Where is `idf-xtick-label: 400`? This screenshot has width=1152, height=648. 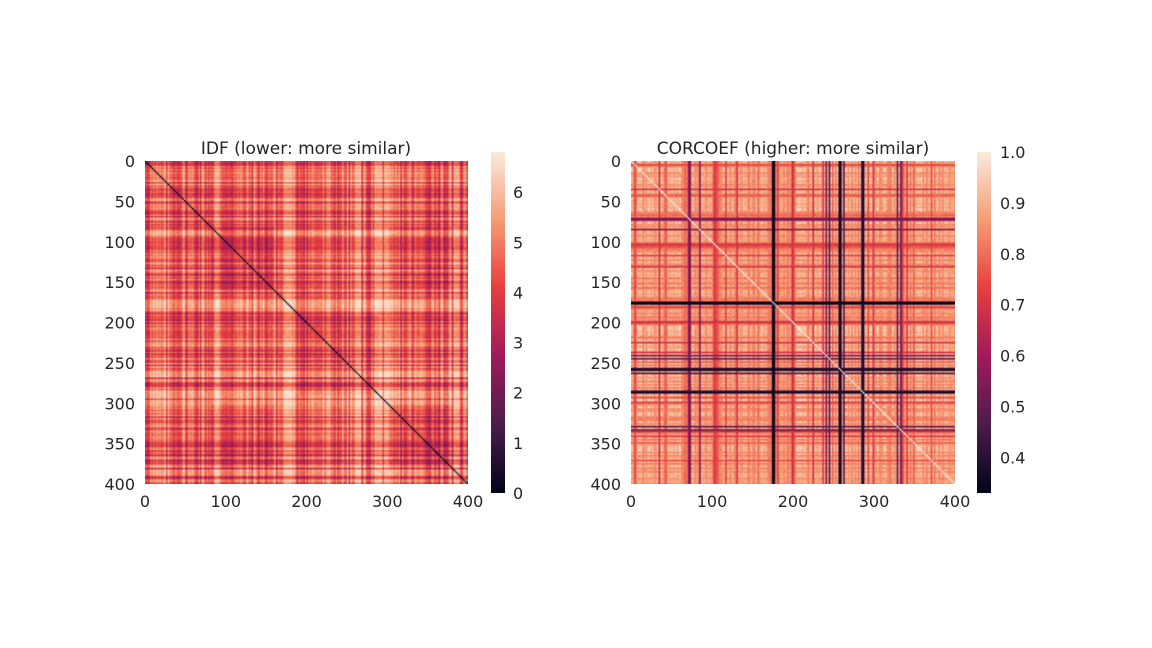
idf-xtick-label: 400 is located at coordinates (468, 501).